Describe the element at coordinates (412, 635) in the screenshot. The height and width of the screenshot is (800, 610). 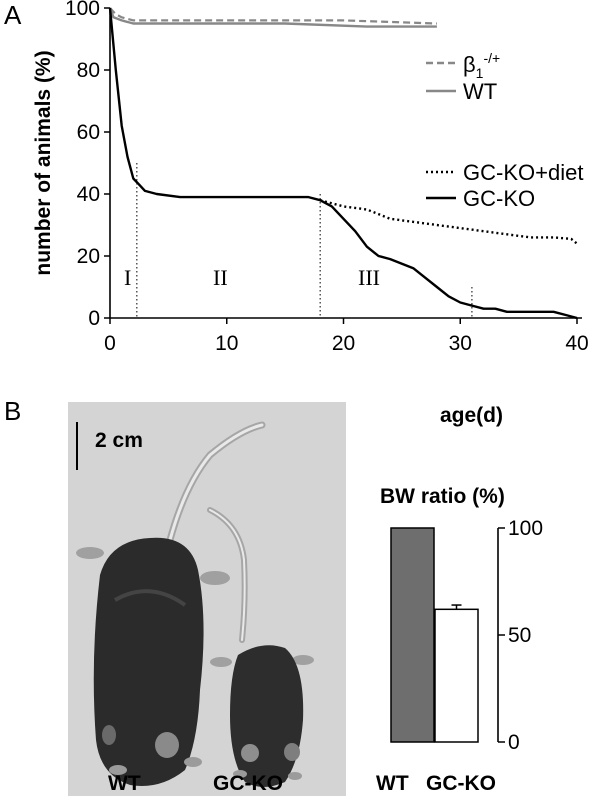
I see `bw-bar-wt` at that location.